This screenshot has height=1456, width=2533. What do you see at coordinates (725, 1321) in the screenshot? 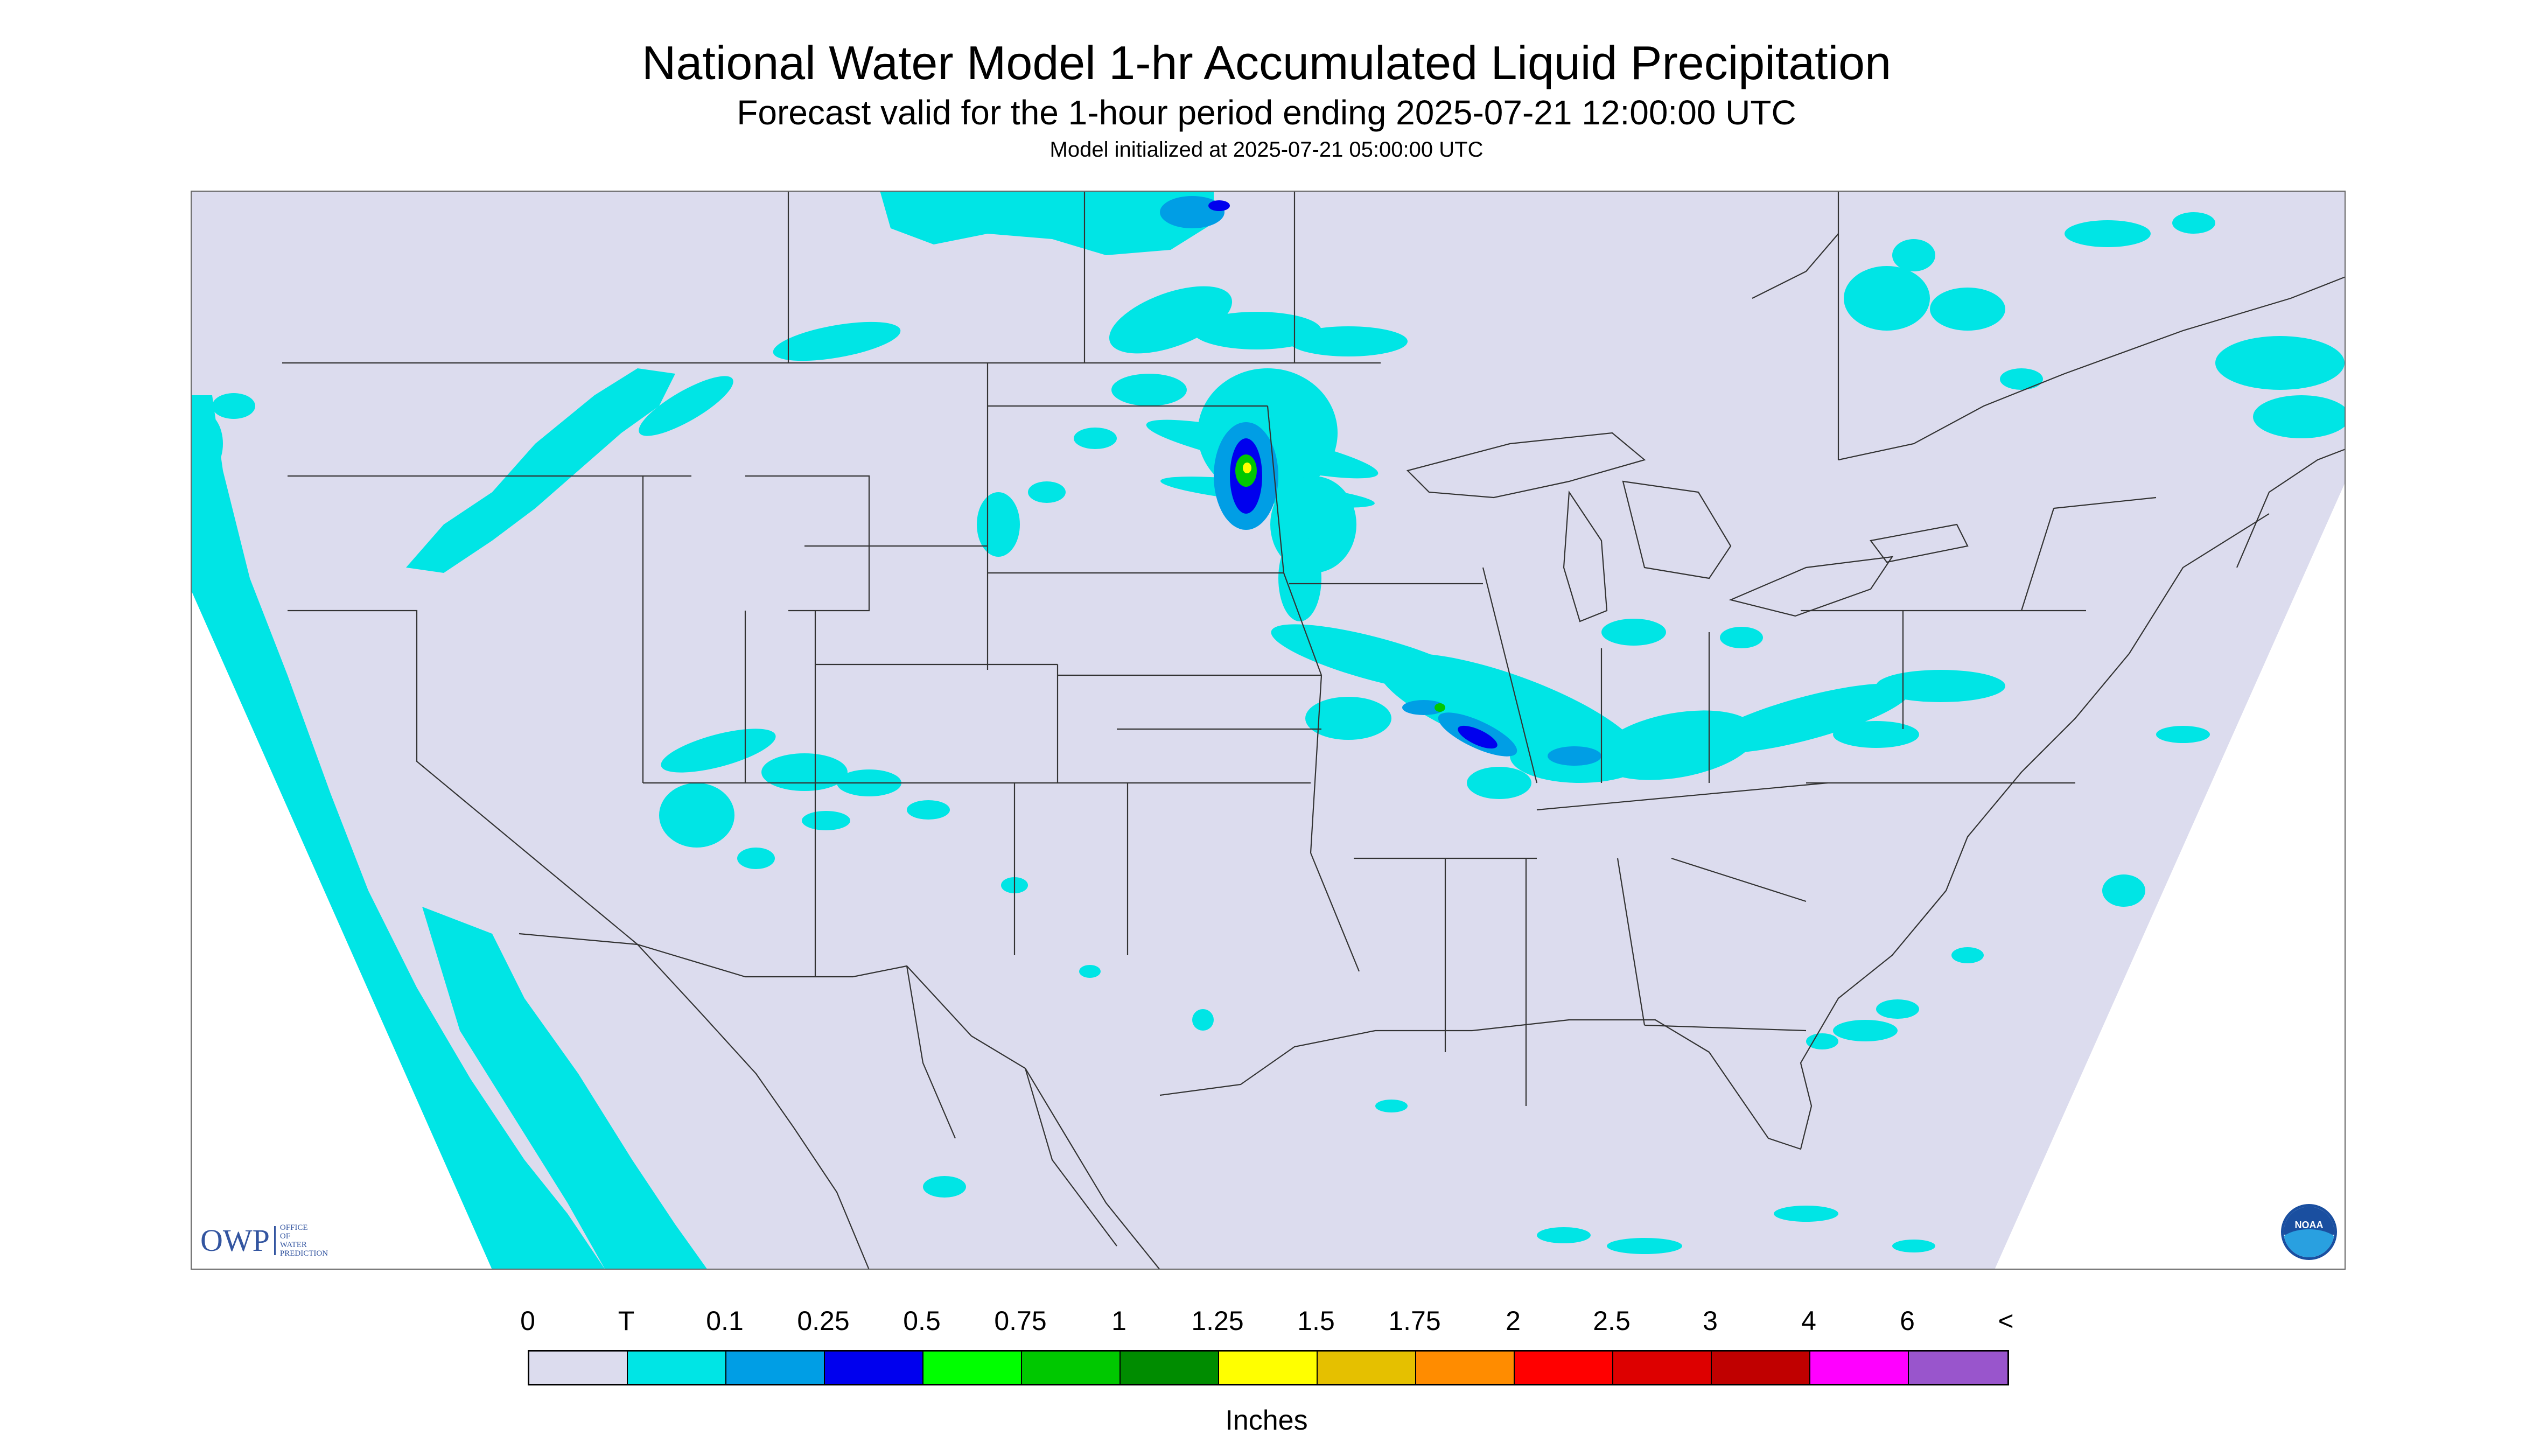
I see `legend-tick-label: 0.1` at bounding box center [725, 1321].